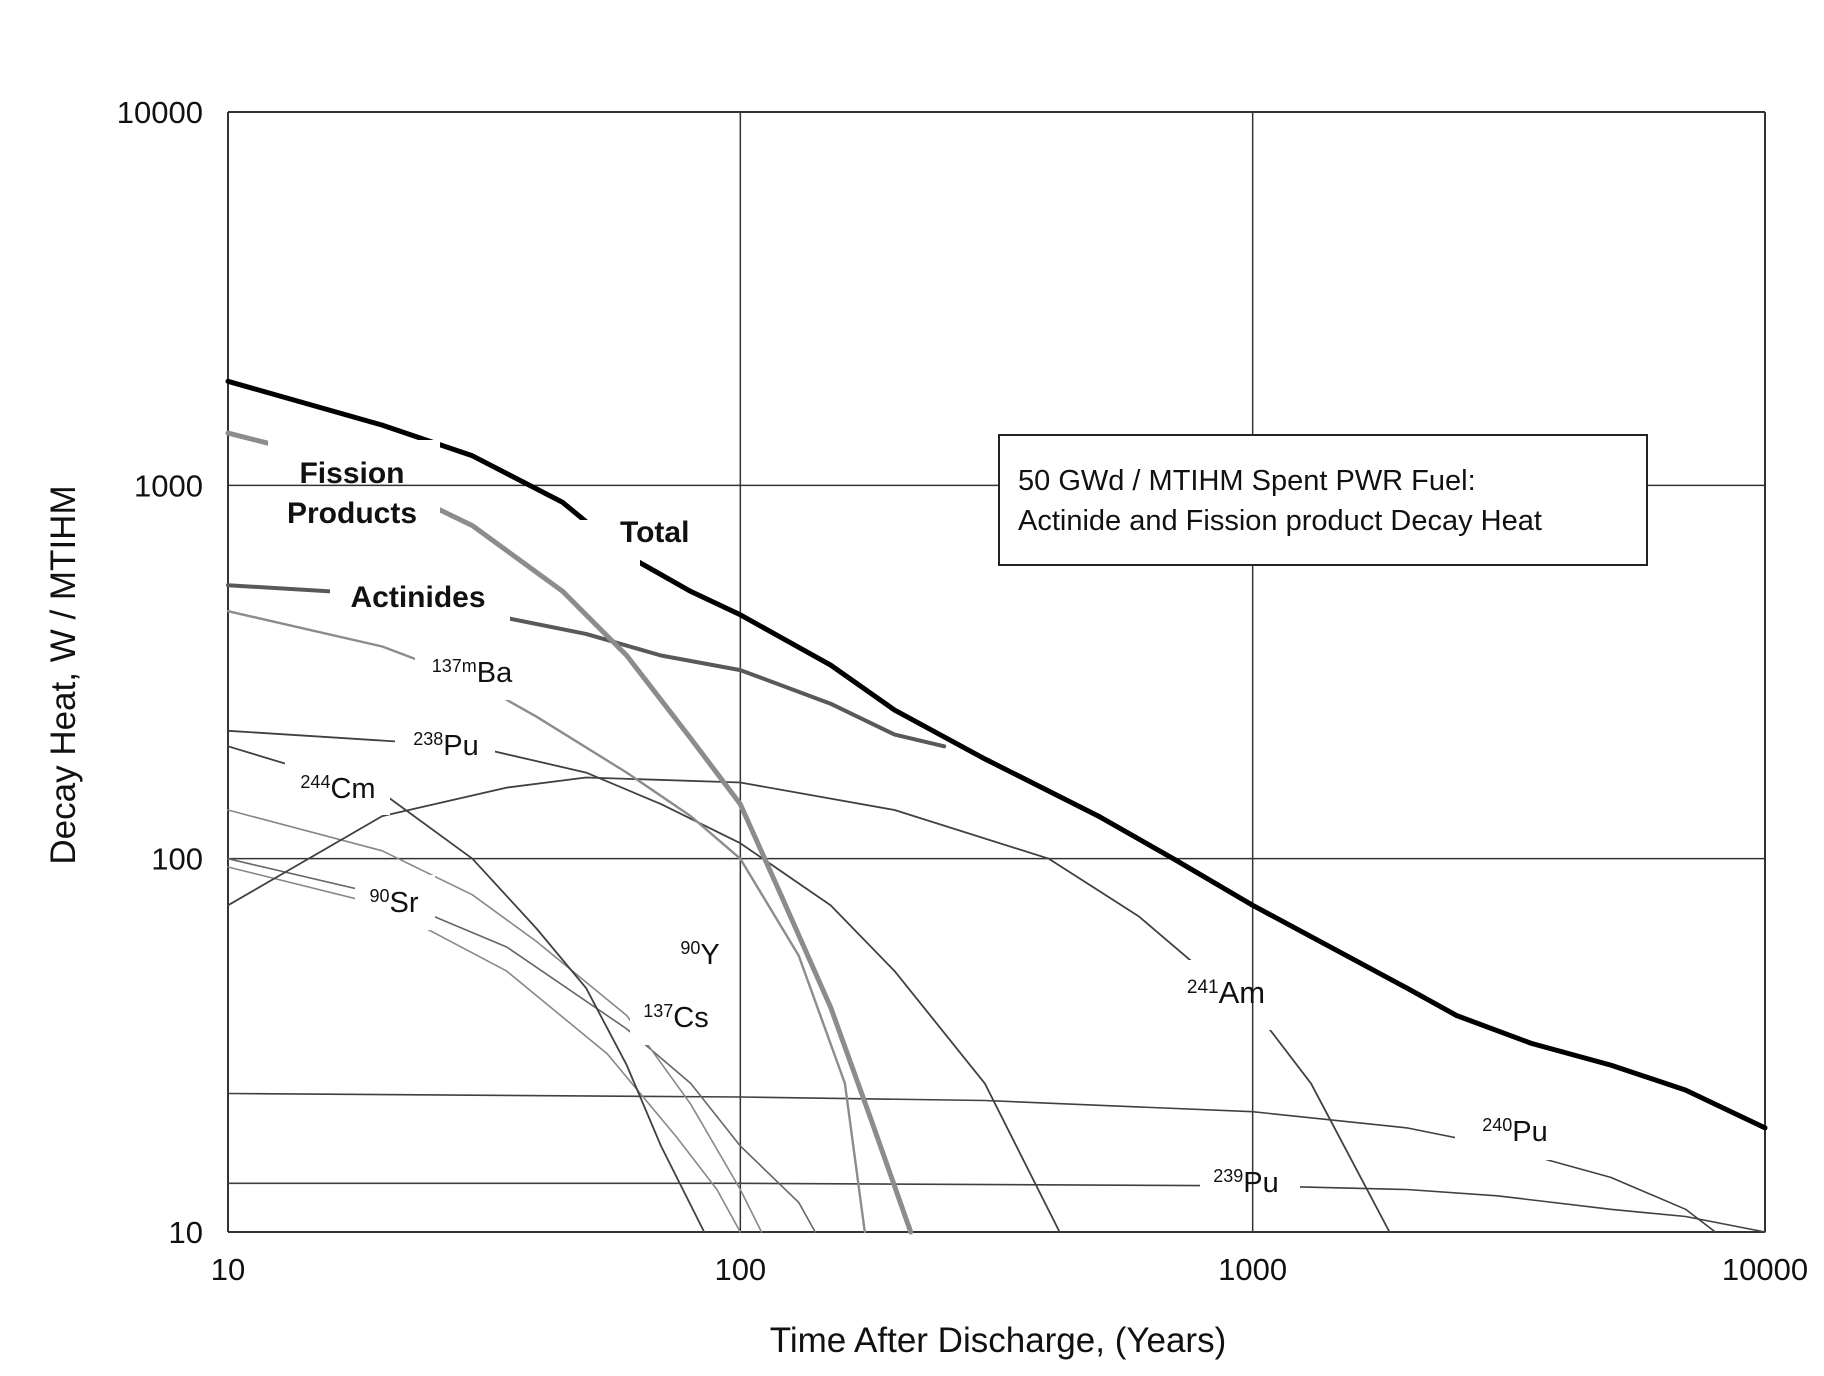 Image resolution: width=1824 pixels, height=1376 pixels. What do you see at coordinates (472, 672) in the screenshot?
I see `series-label-ba137m: 137mBa` at bounding box center [472, 672].